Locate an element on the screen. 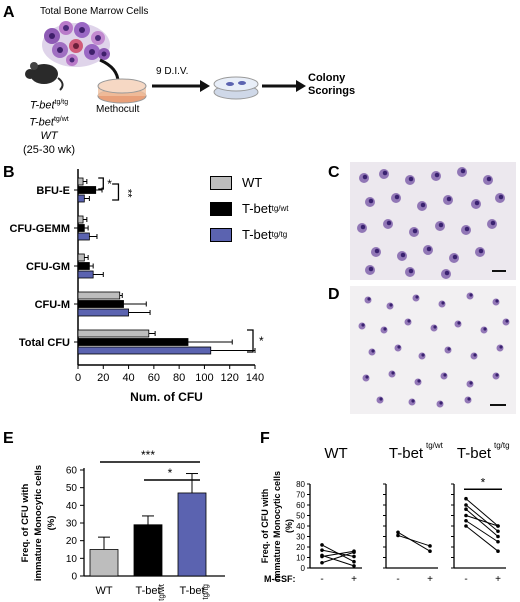 The height and width of the screenshot is (602, 520). x-tick-label: + is located at coordinates (430, 579).